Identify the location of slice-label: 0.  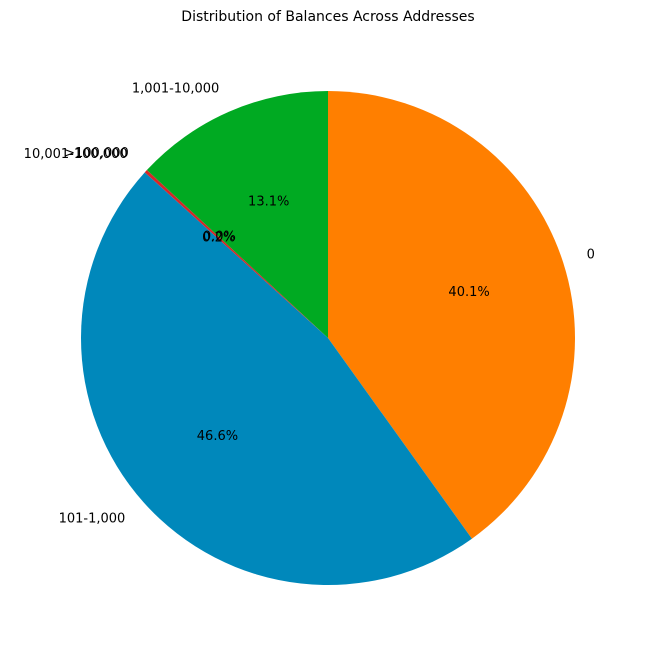
(591, 254).